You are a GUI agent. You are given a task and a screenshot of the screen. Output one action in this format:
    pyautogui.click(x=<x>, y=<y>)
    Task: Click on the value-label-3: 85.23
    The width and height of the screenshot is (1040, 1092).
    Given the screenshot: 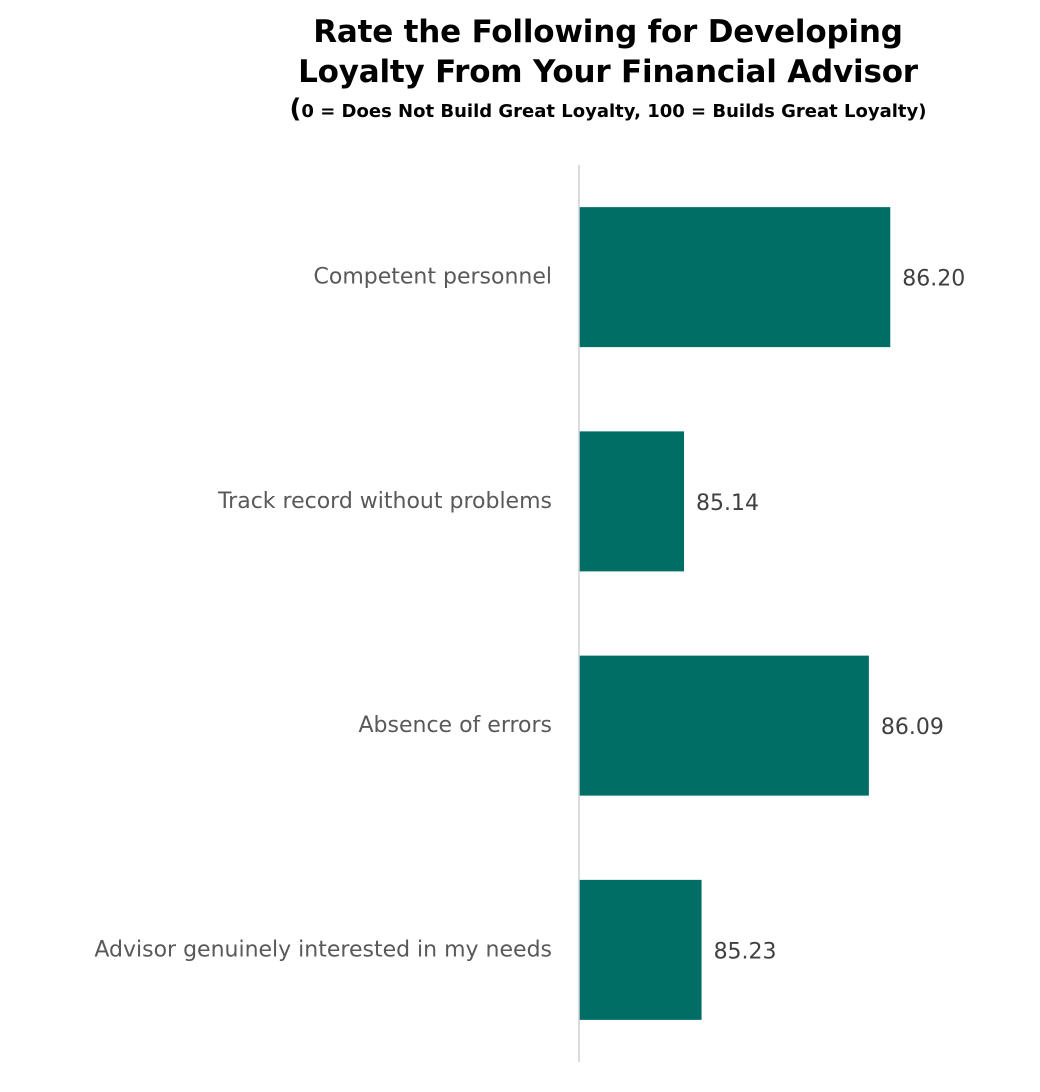 What is the action you would take?
    pyautogui.click(x=745, y=951)
    